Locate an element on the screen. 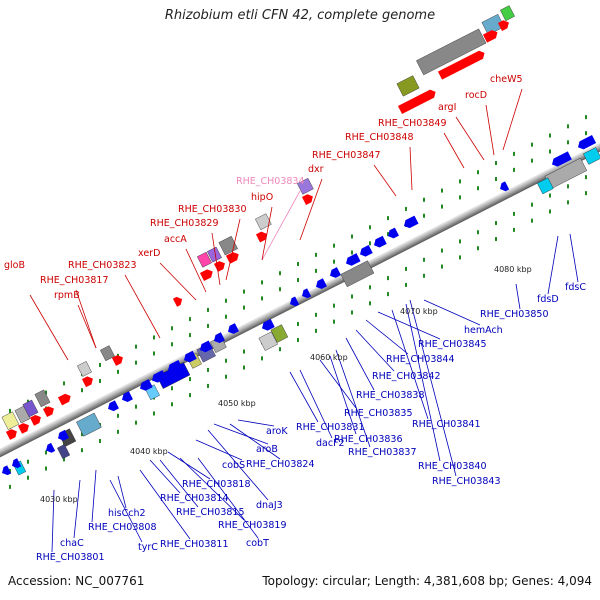 Image resolution: width=600 pixels, height=600 pixels. gene-label-bottom: RHE_CH03824 is located at coordinates (280, 464).